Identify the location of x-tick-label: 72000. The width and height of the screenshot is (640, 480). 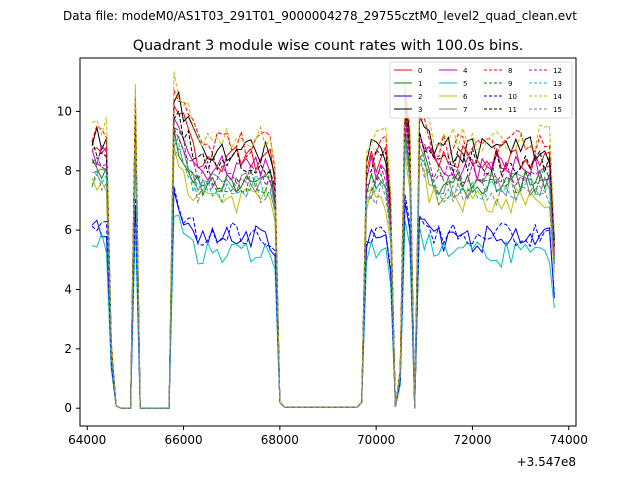
(472, 440).